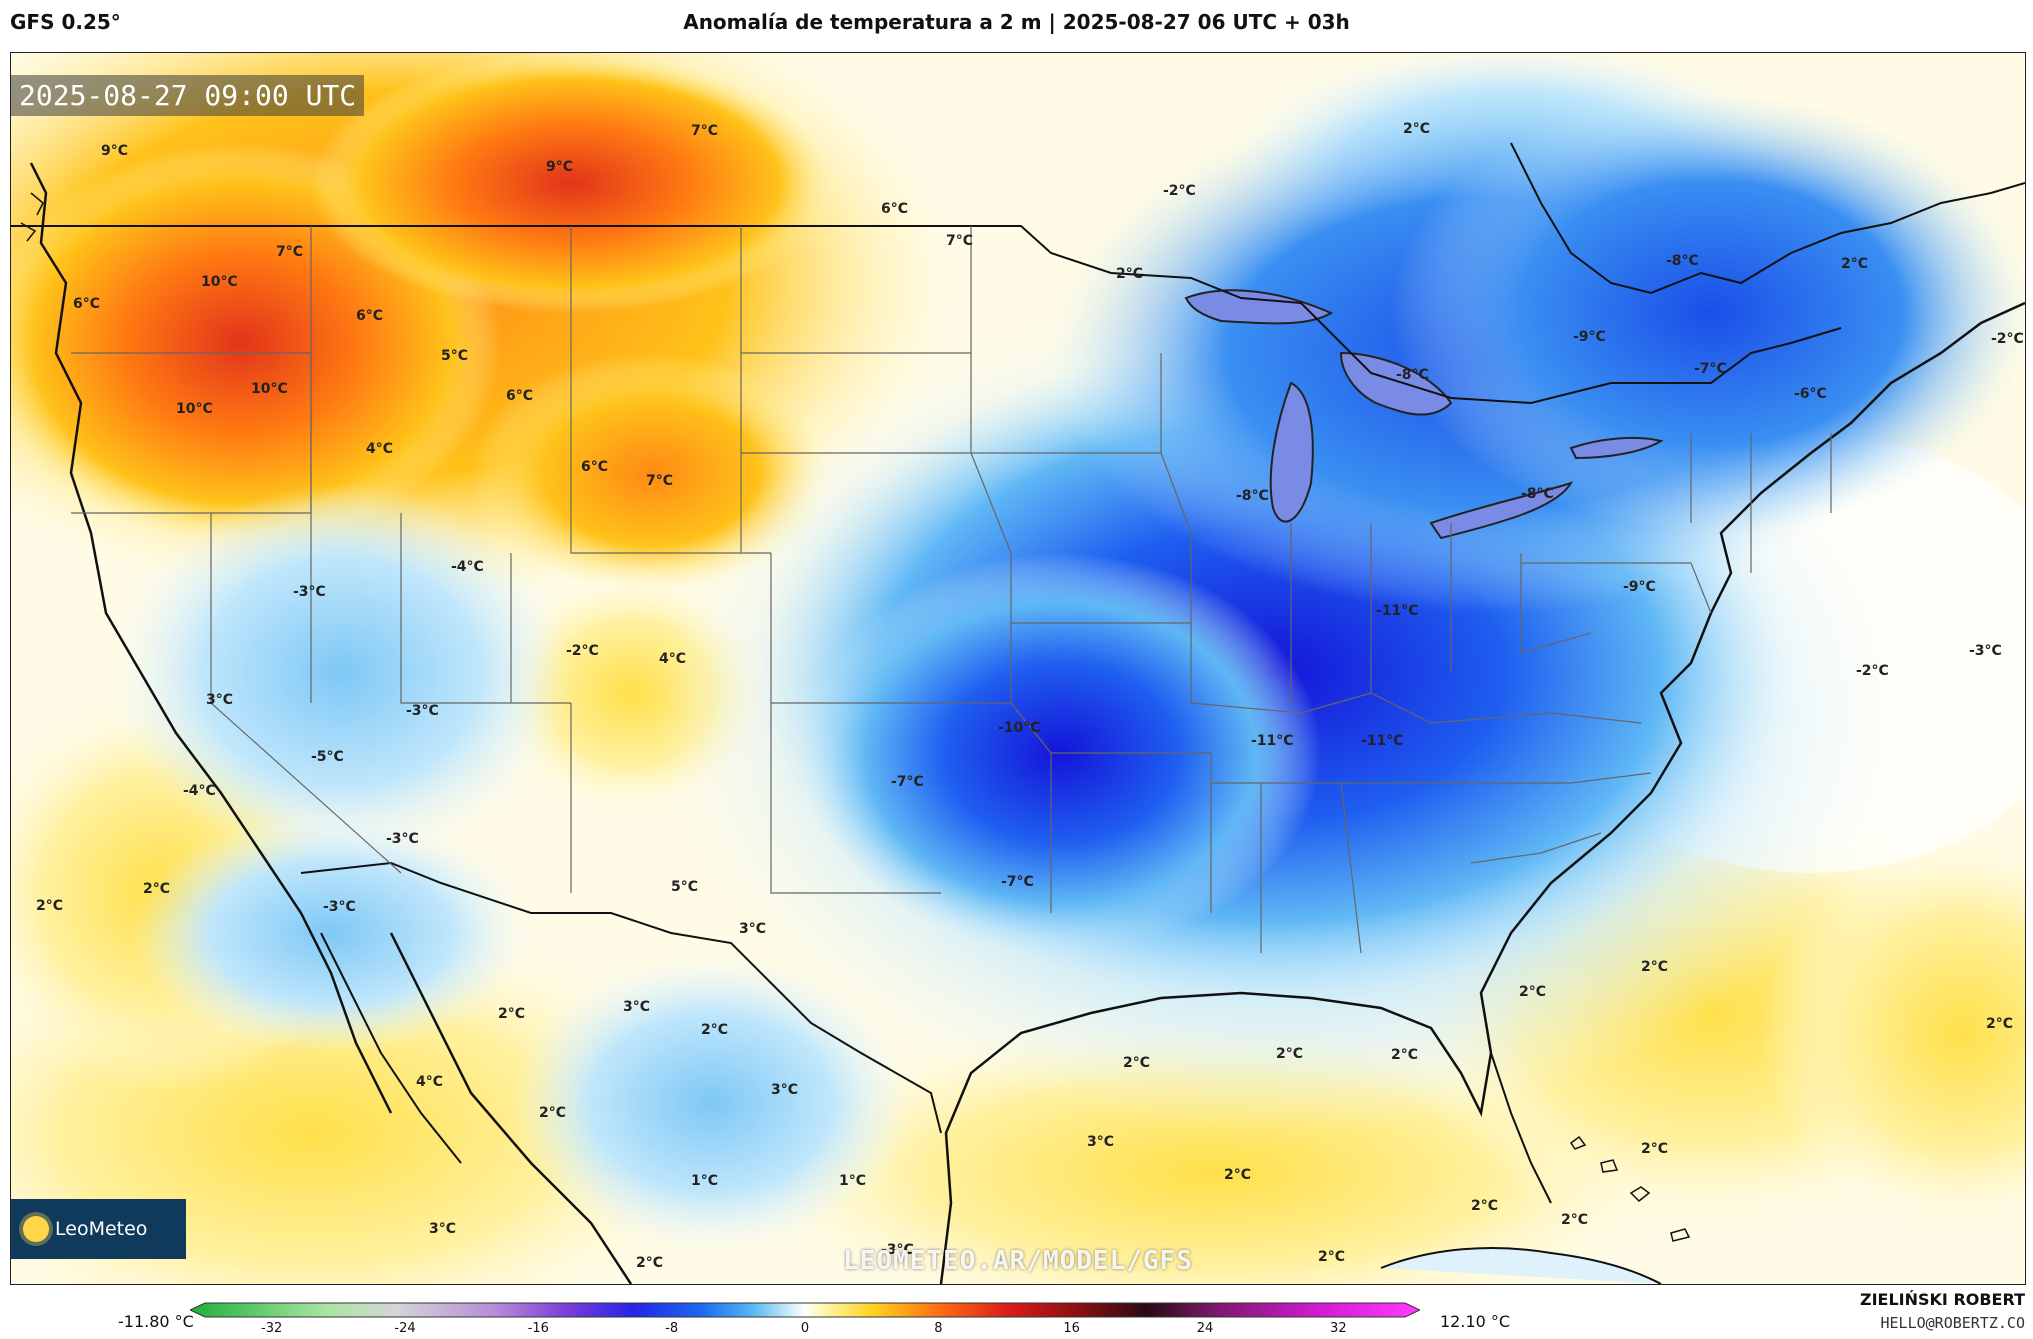  I want to click on color-scale-tick: -8, so click(672, 1328).